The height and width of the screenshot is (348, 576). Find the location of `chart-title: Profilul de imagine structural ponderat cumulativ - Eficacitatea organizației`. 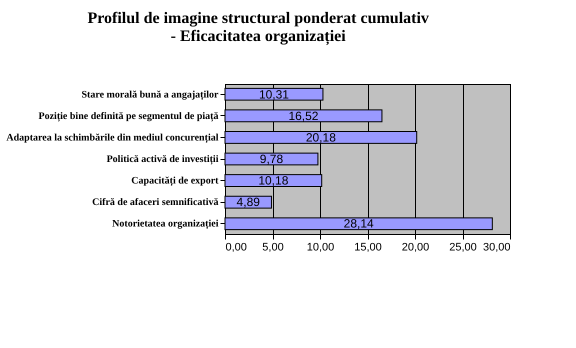

chart-title: Profilul de imagine structural ponderat cumulativ - Eficacitatea organizației is located at coordinates (258, 28).